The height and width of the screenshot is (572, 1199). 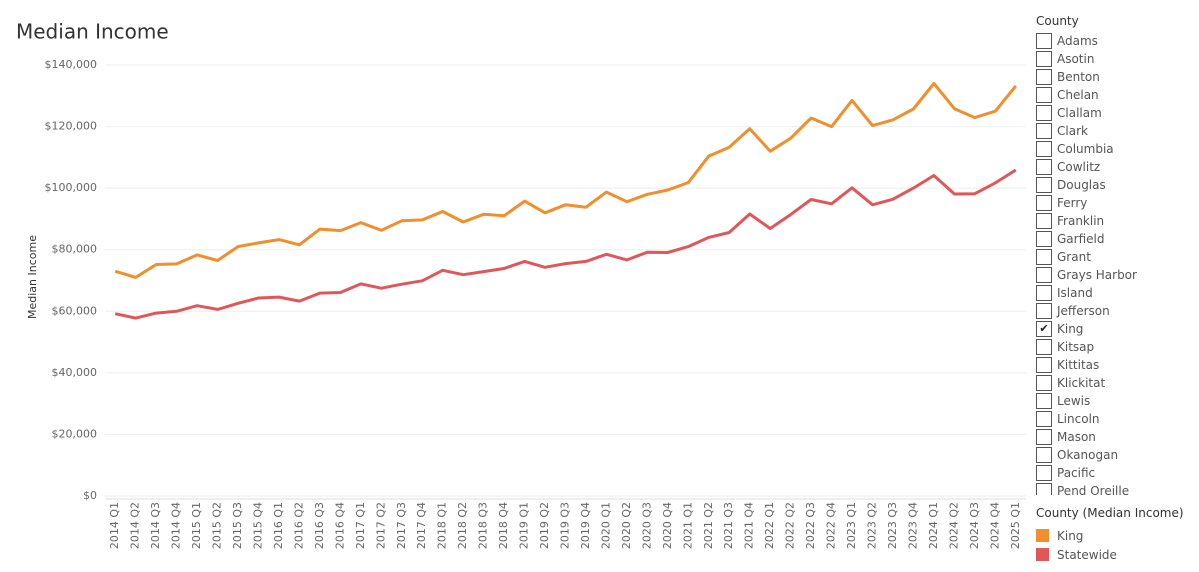 I want to click on filter-option: Asotin, so click(x=1116, y=59).